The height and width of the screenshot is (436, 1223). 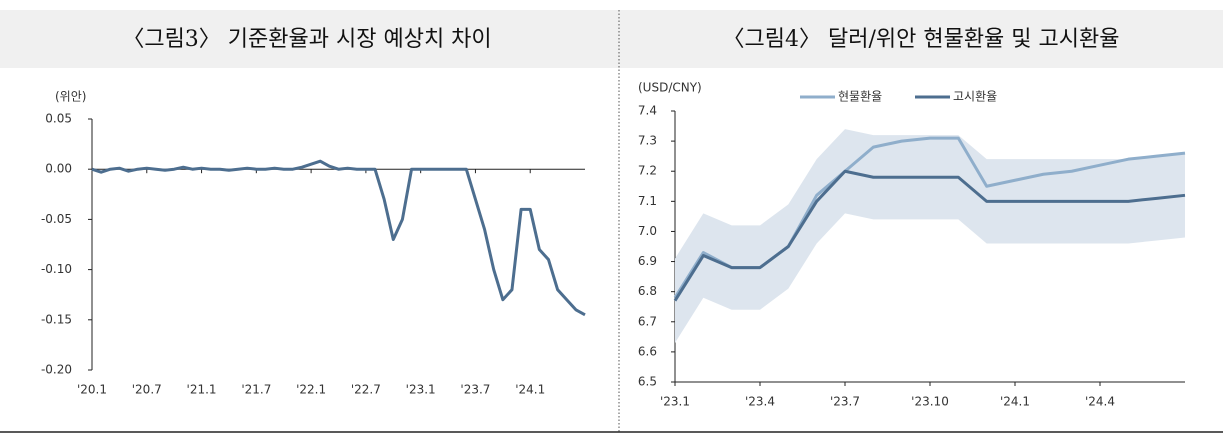 What do you see at coordinates (647, 382) in the screenshot?
I see `y-tick-label: 6.5` at bounding box center [647, 382].